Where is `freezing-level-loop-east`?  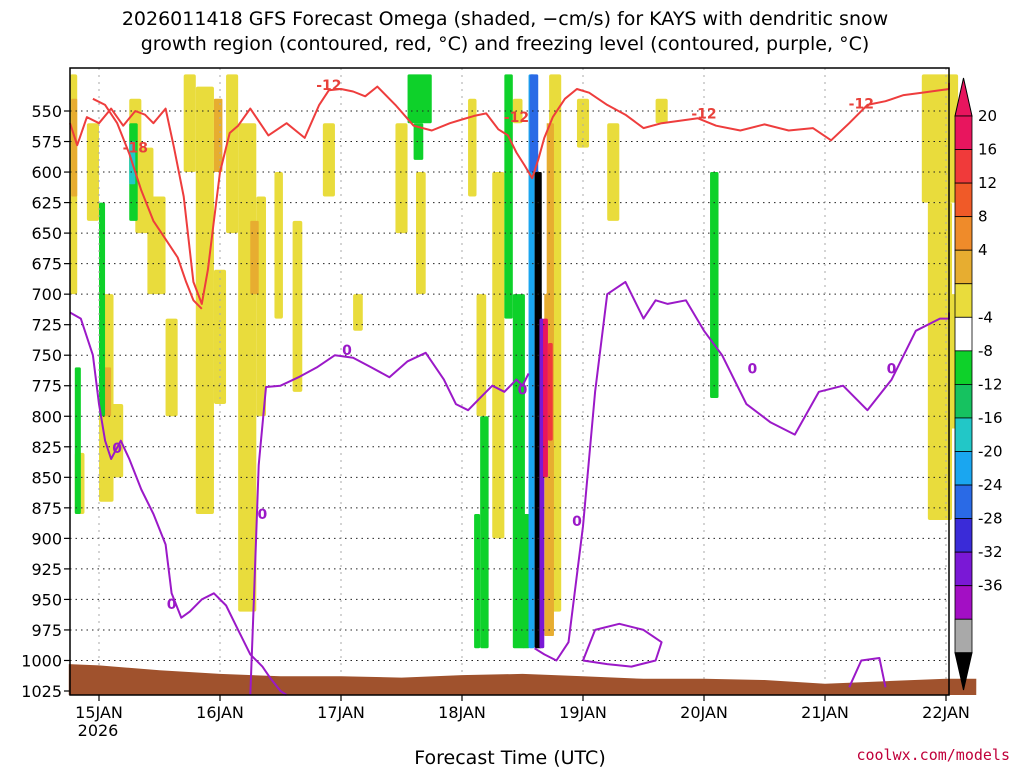 freezing-level-loop-east is located at coordinates (867, 672).